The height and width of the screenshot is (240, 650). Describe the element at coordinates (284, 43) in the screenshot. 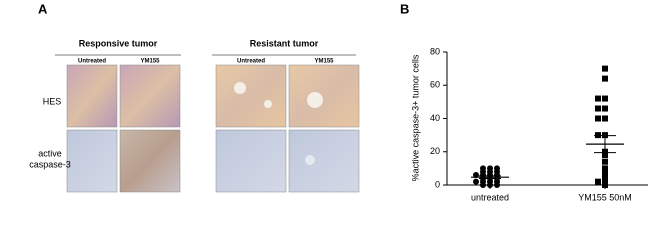

I see `group-title: Resistant tumor` at that location.